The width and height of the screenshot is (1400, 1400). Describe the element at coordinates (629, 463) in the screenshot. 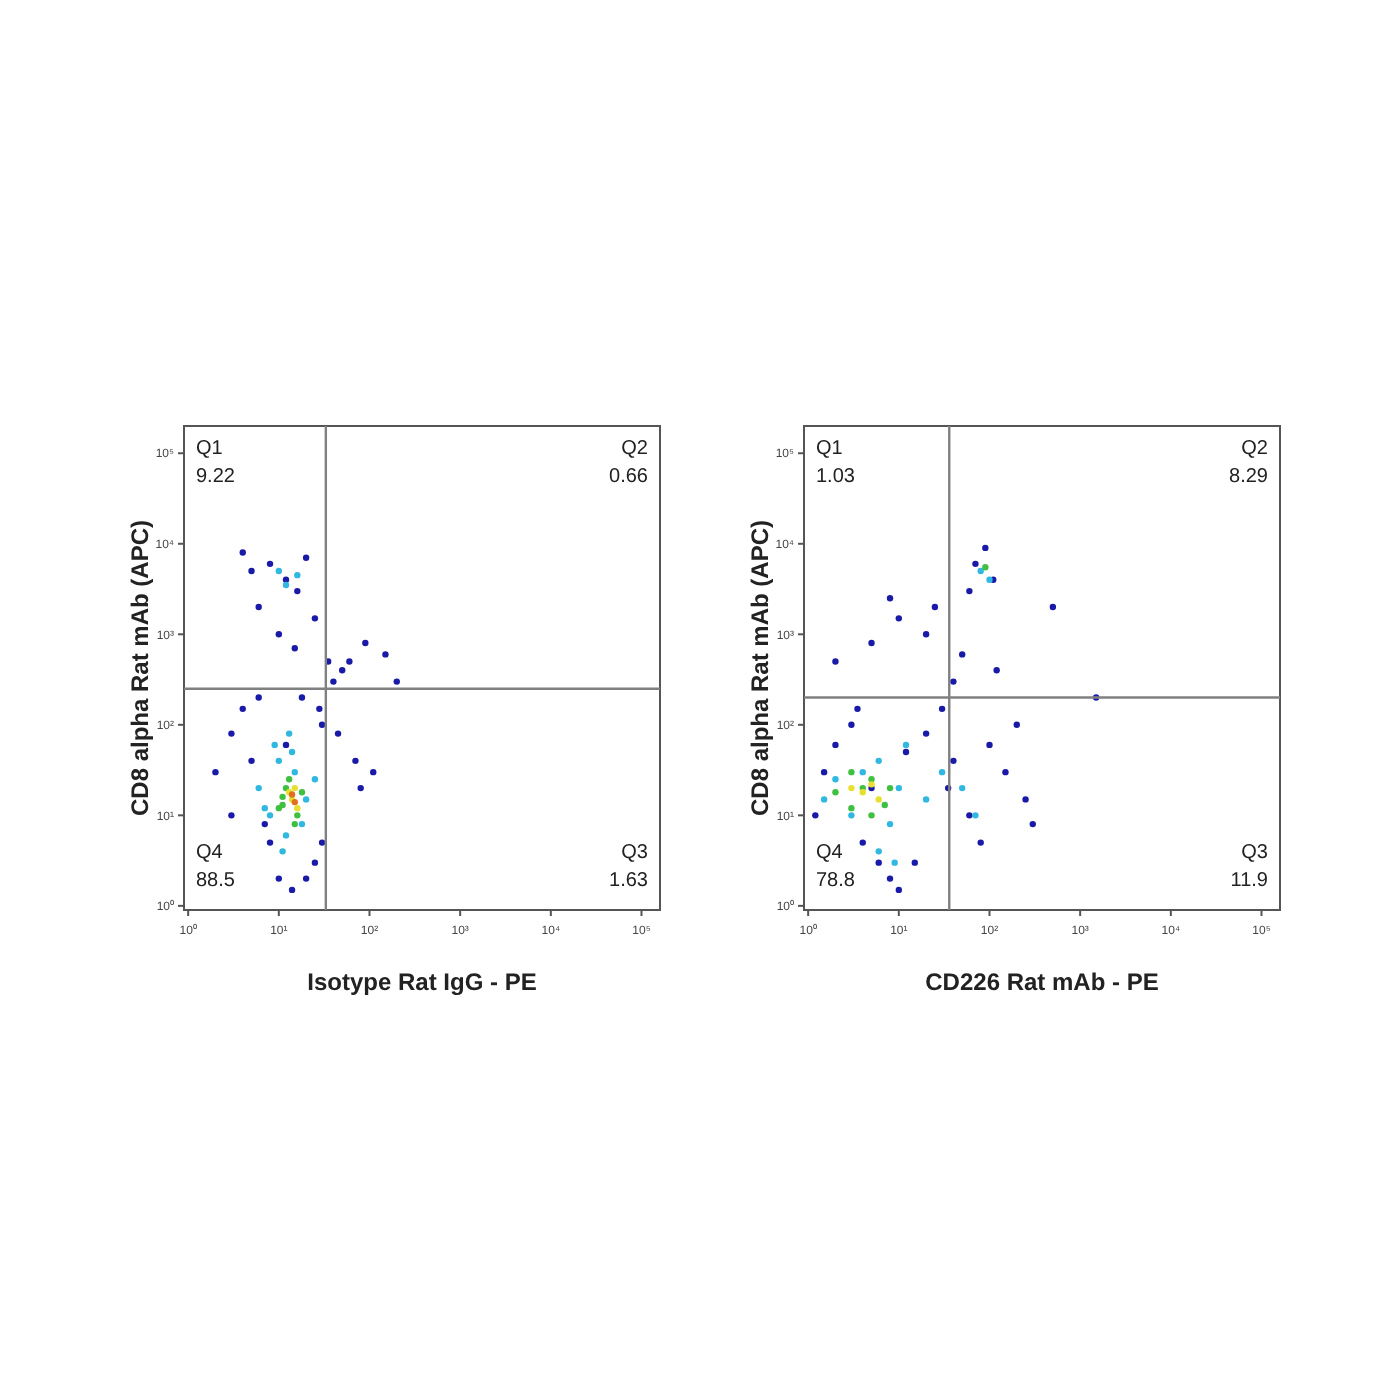

I see `annotation: Q2 0.66` at that location.